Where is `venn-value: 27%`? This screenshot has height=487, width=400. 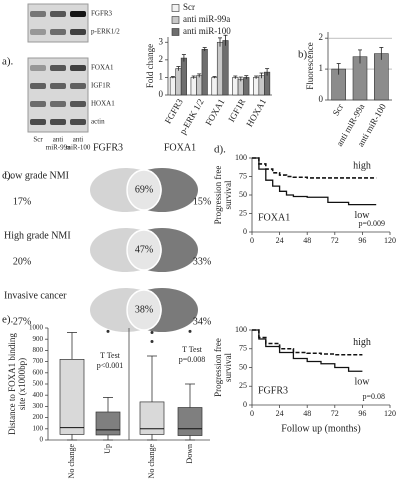
venn-value: 27% is located at coordinates (22, 321).